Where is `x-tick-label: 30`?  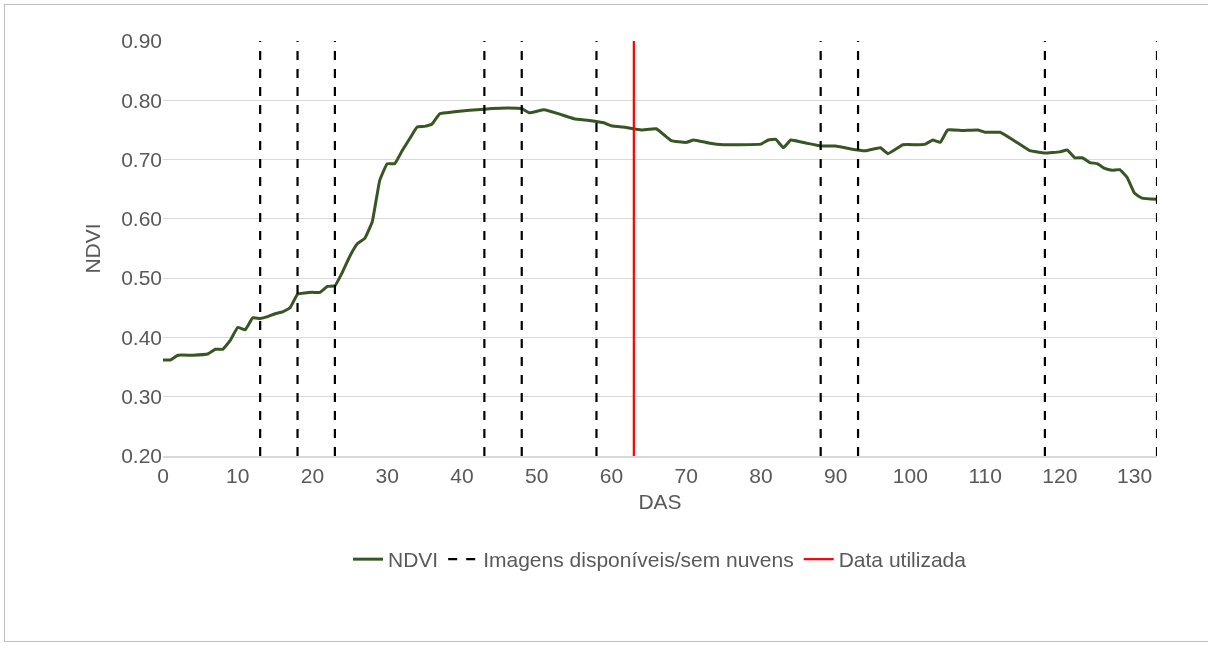 x-tick-label: 30 is located at coordinates (387, 475).